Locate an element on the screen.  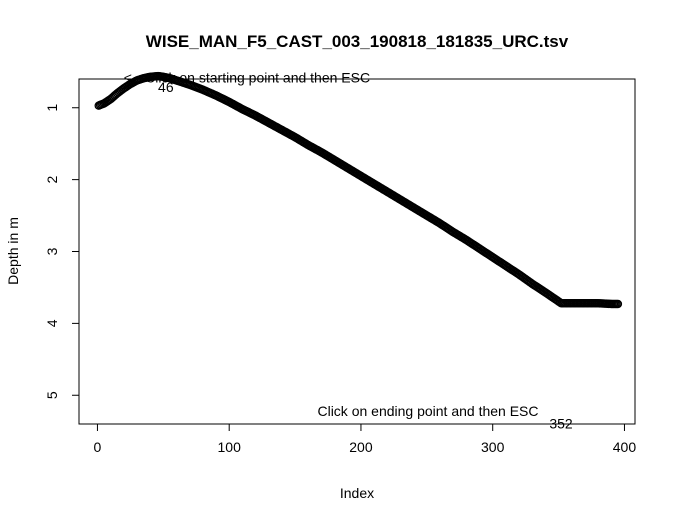
y-tick-label: 1 is located at coordinates (52, 108).